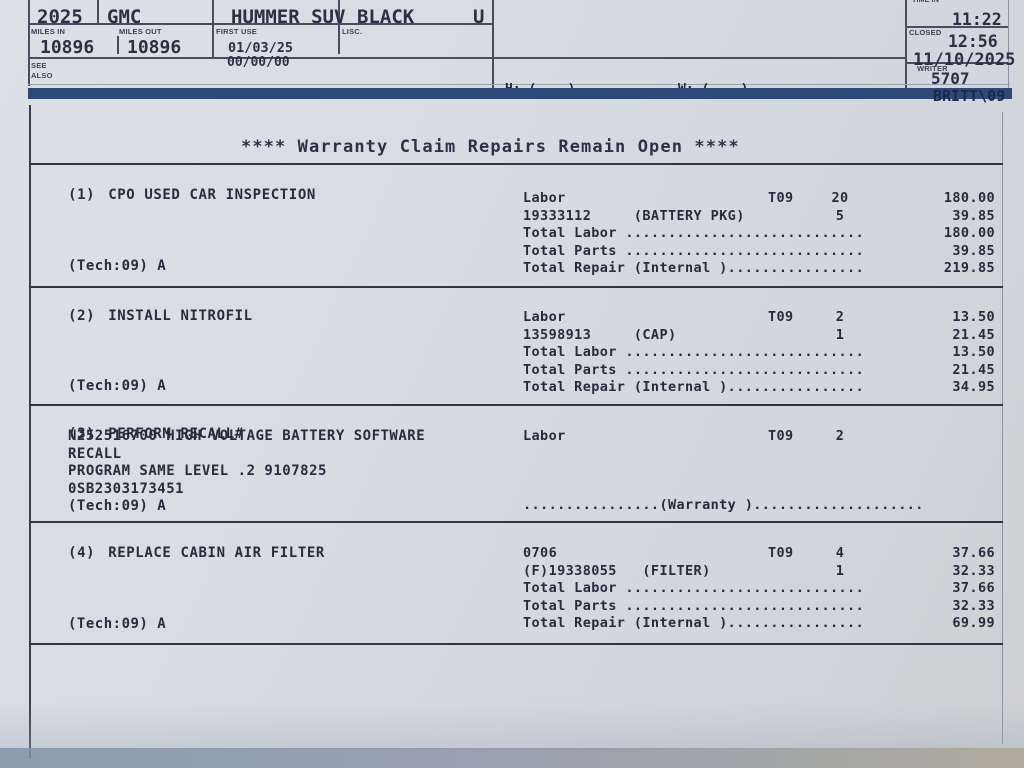 The image size is (1024, 768). Describe the element at coordinates (60, 17) in the screenshot. I see `vehicle-year: 2025` at that location.